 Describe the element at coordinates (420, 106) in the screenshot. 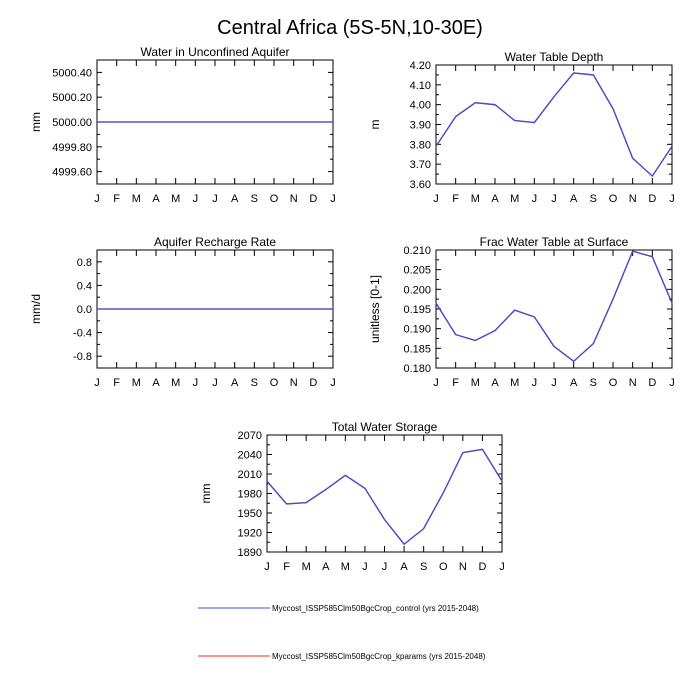

I see `y-tick-label: 4.00` at that location.